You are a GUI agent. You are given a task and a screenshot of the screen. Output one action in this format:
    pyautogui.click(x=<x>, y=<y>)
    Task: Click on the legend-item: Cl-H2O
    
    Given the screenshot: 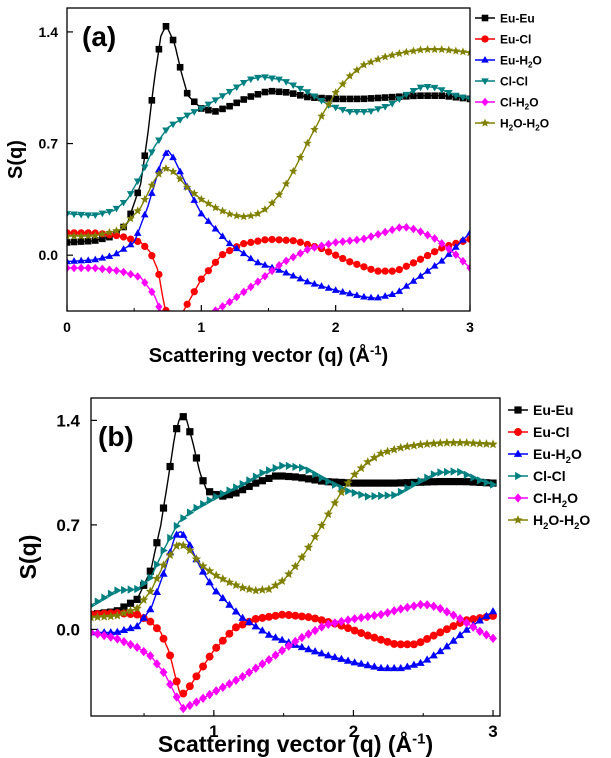 What is the action you would take?
    pyautogui.click(x=507, y=103)
    